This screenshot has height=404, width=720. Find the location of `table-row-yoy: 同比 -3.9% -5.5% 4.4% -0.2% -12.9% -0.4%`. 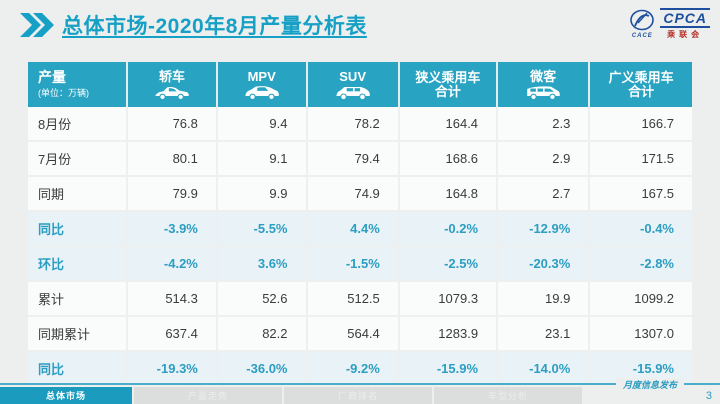

table-row-yoy: 同比 -3.9% -5.5% 4.4% -0.2% -12.9% -0.4% is located at coordinates (360, 229).